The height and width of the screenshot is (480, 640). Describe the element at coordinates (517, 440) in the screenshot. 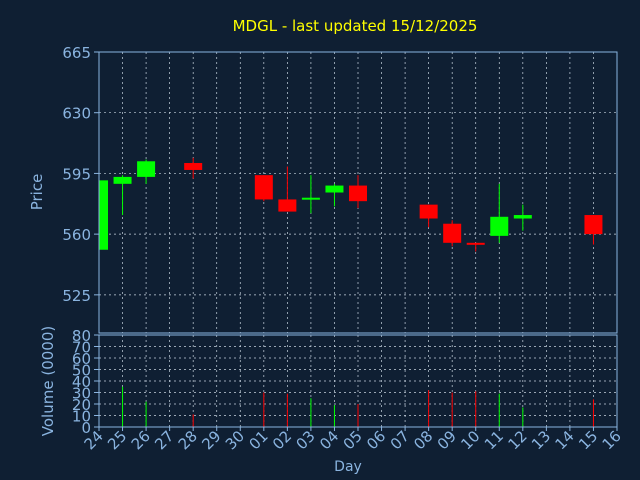

I see `x-tick-label: 12` at that location.